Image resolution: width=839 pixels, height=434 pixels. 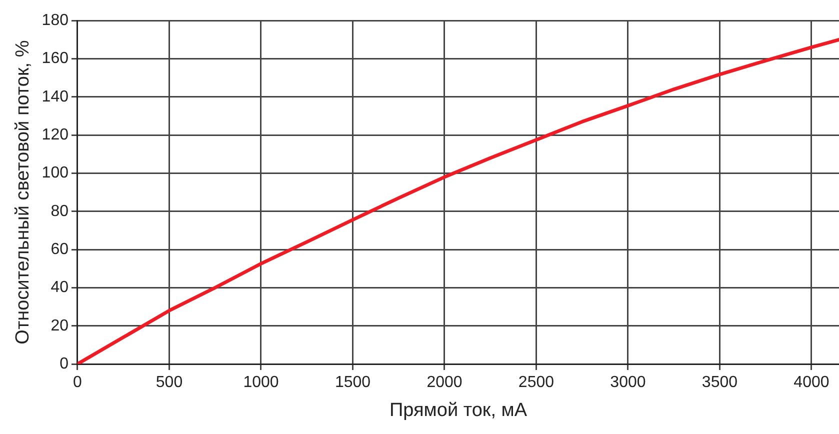 What do you see at coordinates (77, 383) in the screenshot?
I see `x-tick-label: 0` at bounding box center [77, 383].